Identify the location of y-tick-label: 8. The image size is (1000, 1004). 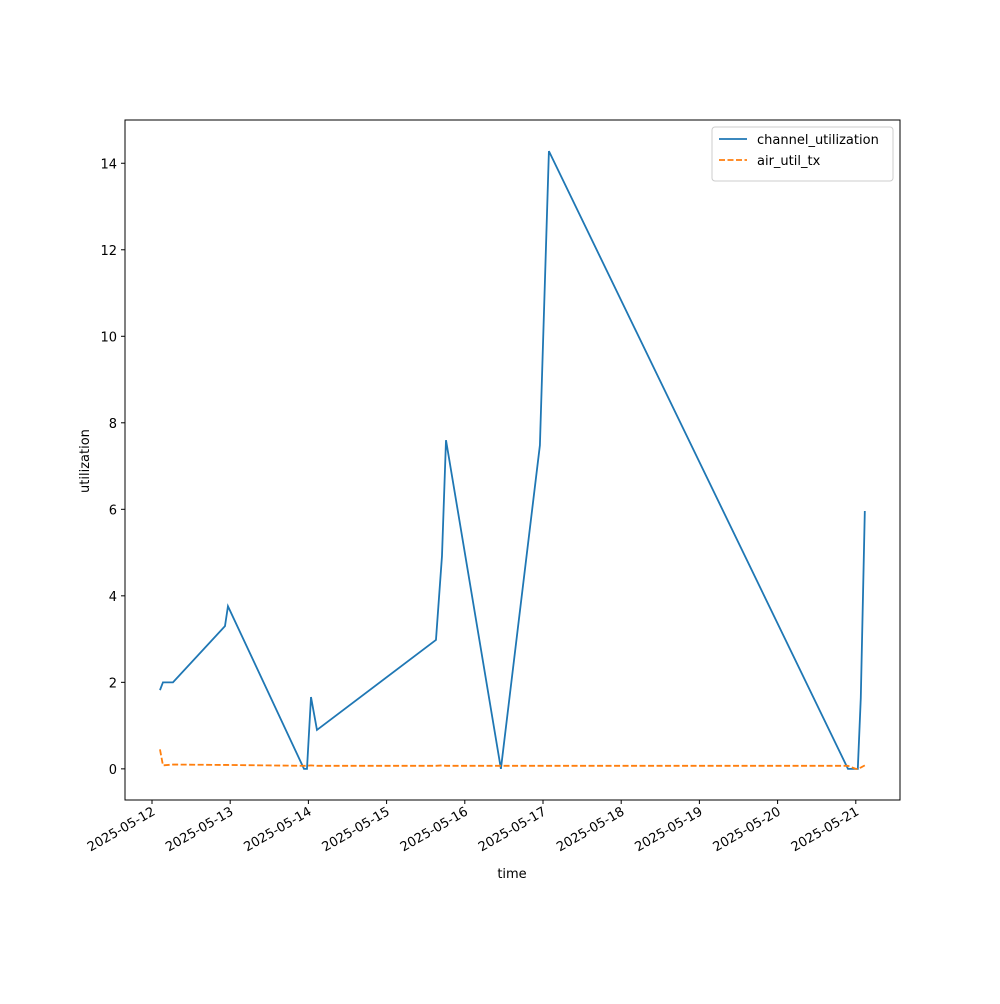
(113, 424).